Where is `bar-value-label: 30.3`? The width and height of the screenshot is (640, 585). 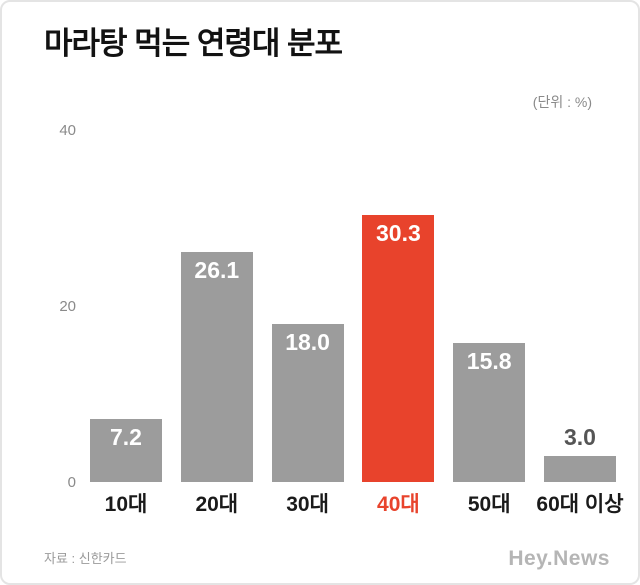
bar-value-label: 30.3 is located at coordinates (398, 233).